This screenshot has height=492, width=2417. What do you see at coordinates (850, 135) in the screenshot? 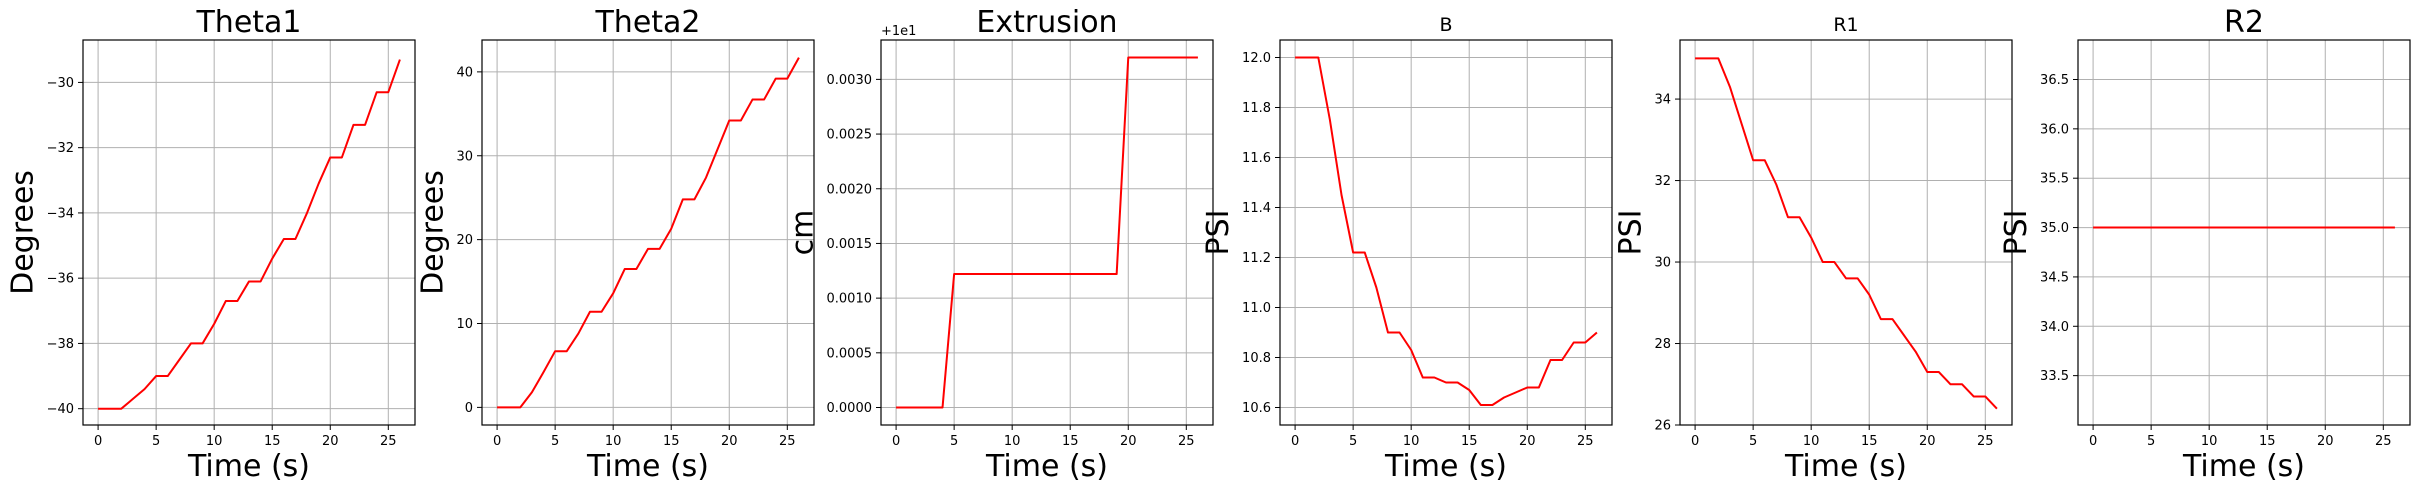
I see `y-tick-label: 0.0025` at bounding box center [850, 135].